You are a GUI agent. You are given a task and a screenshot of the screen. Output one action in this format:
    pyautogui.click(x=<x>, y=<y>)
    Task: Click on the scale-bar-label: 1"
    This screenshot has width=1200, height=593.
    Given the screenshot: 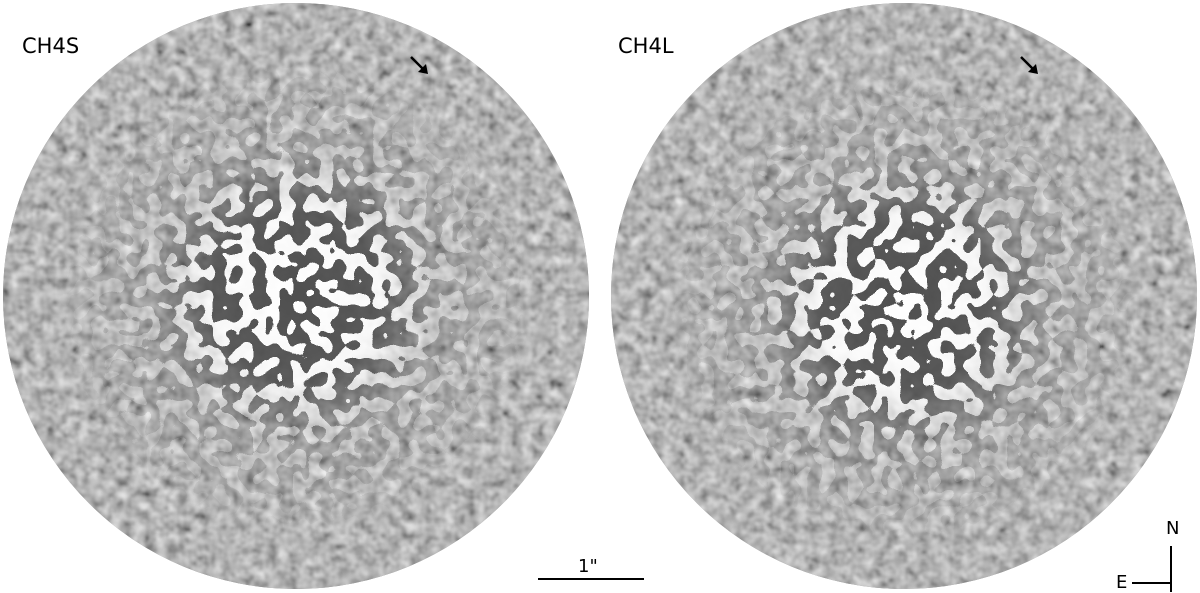 What is the action you would take?
    pyautogui.click(x=588, y=566)
    